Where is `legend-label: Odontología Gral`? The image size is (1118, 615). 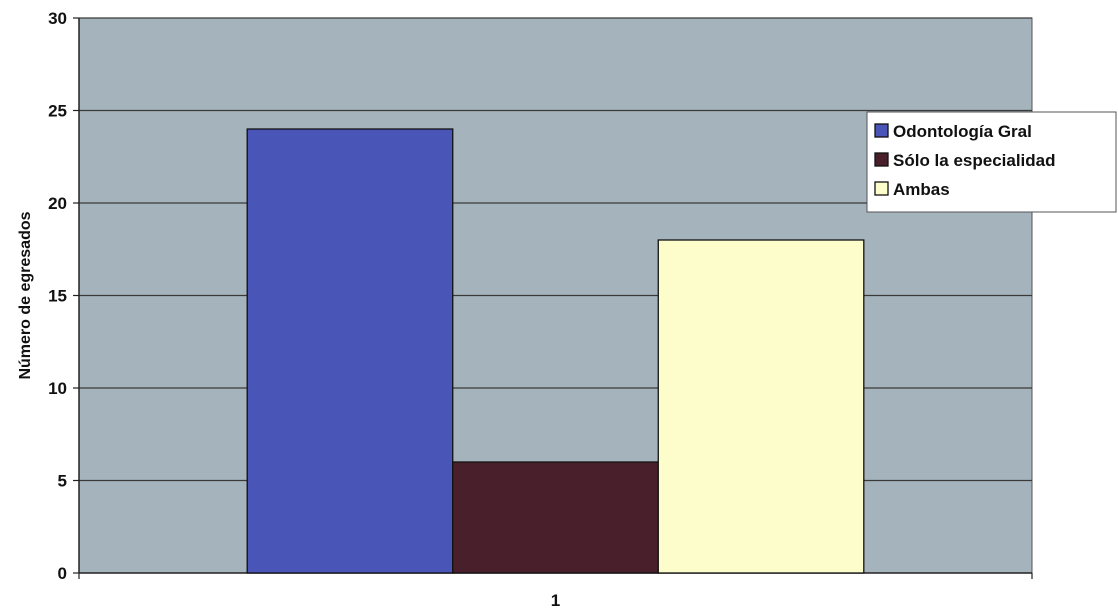 legend-label: Odontología Gral is located at coordinates (962, 131).